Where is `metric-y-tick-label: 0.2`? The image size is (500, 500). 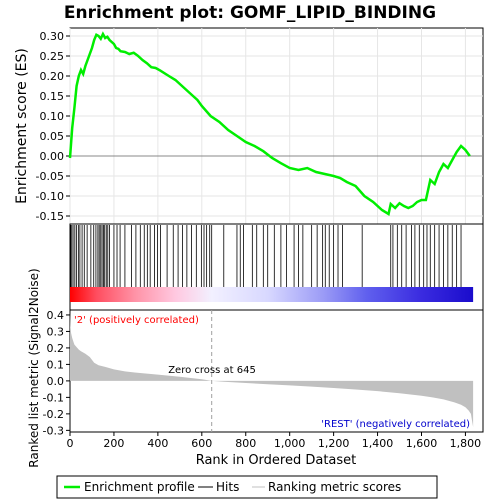
metric-y-tick-label: 0.2 is located at coordinates (56, 348).